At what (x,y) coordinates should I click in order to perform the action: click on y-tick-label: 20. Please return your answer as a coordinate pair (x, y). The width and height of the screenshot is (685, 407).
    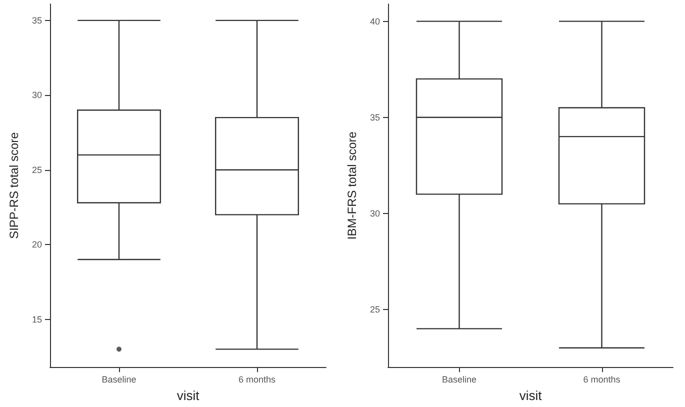
    Looking at the image, I should click on (37, 245).